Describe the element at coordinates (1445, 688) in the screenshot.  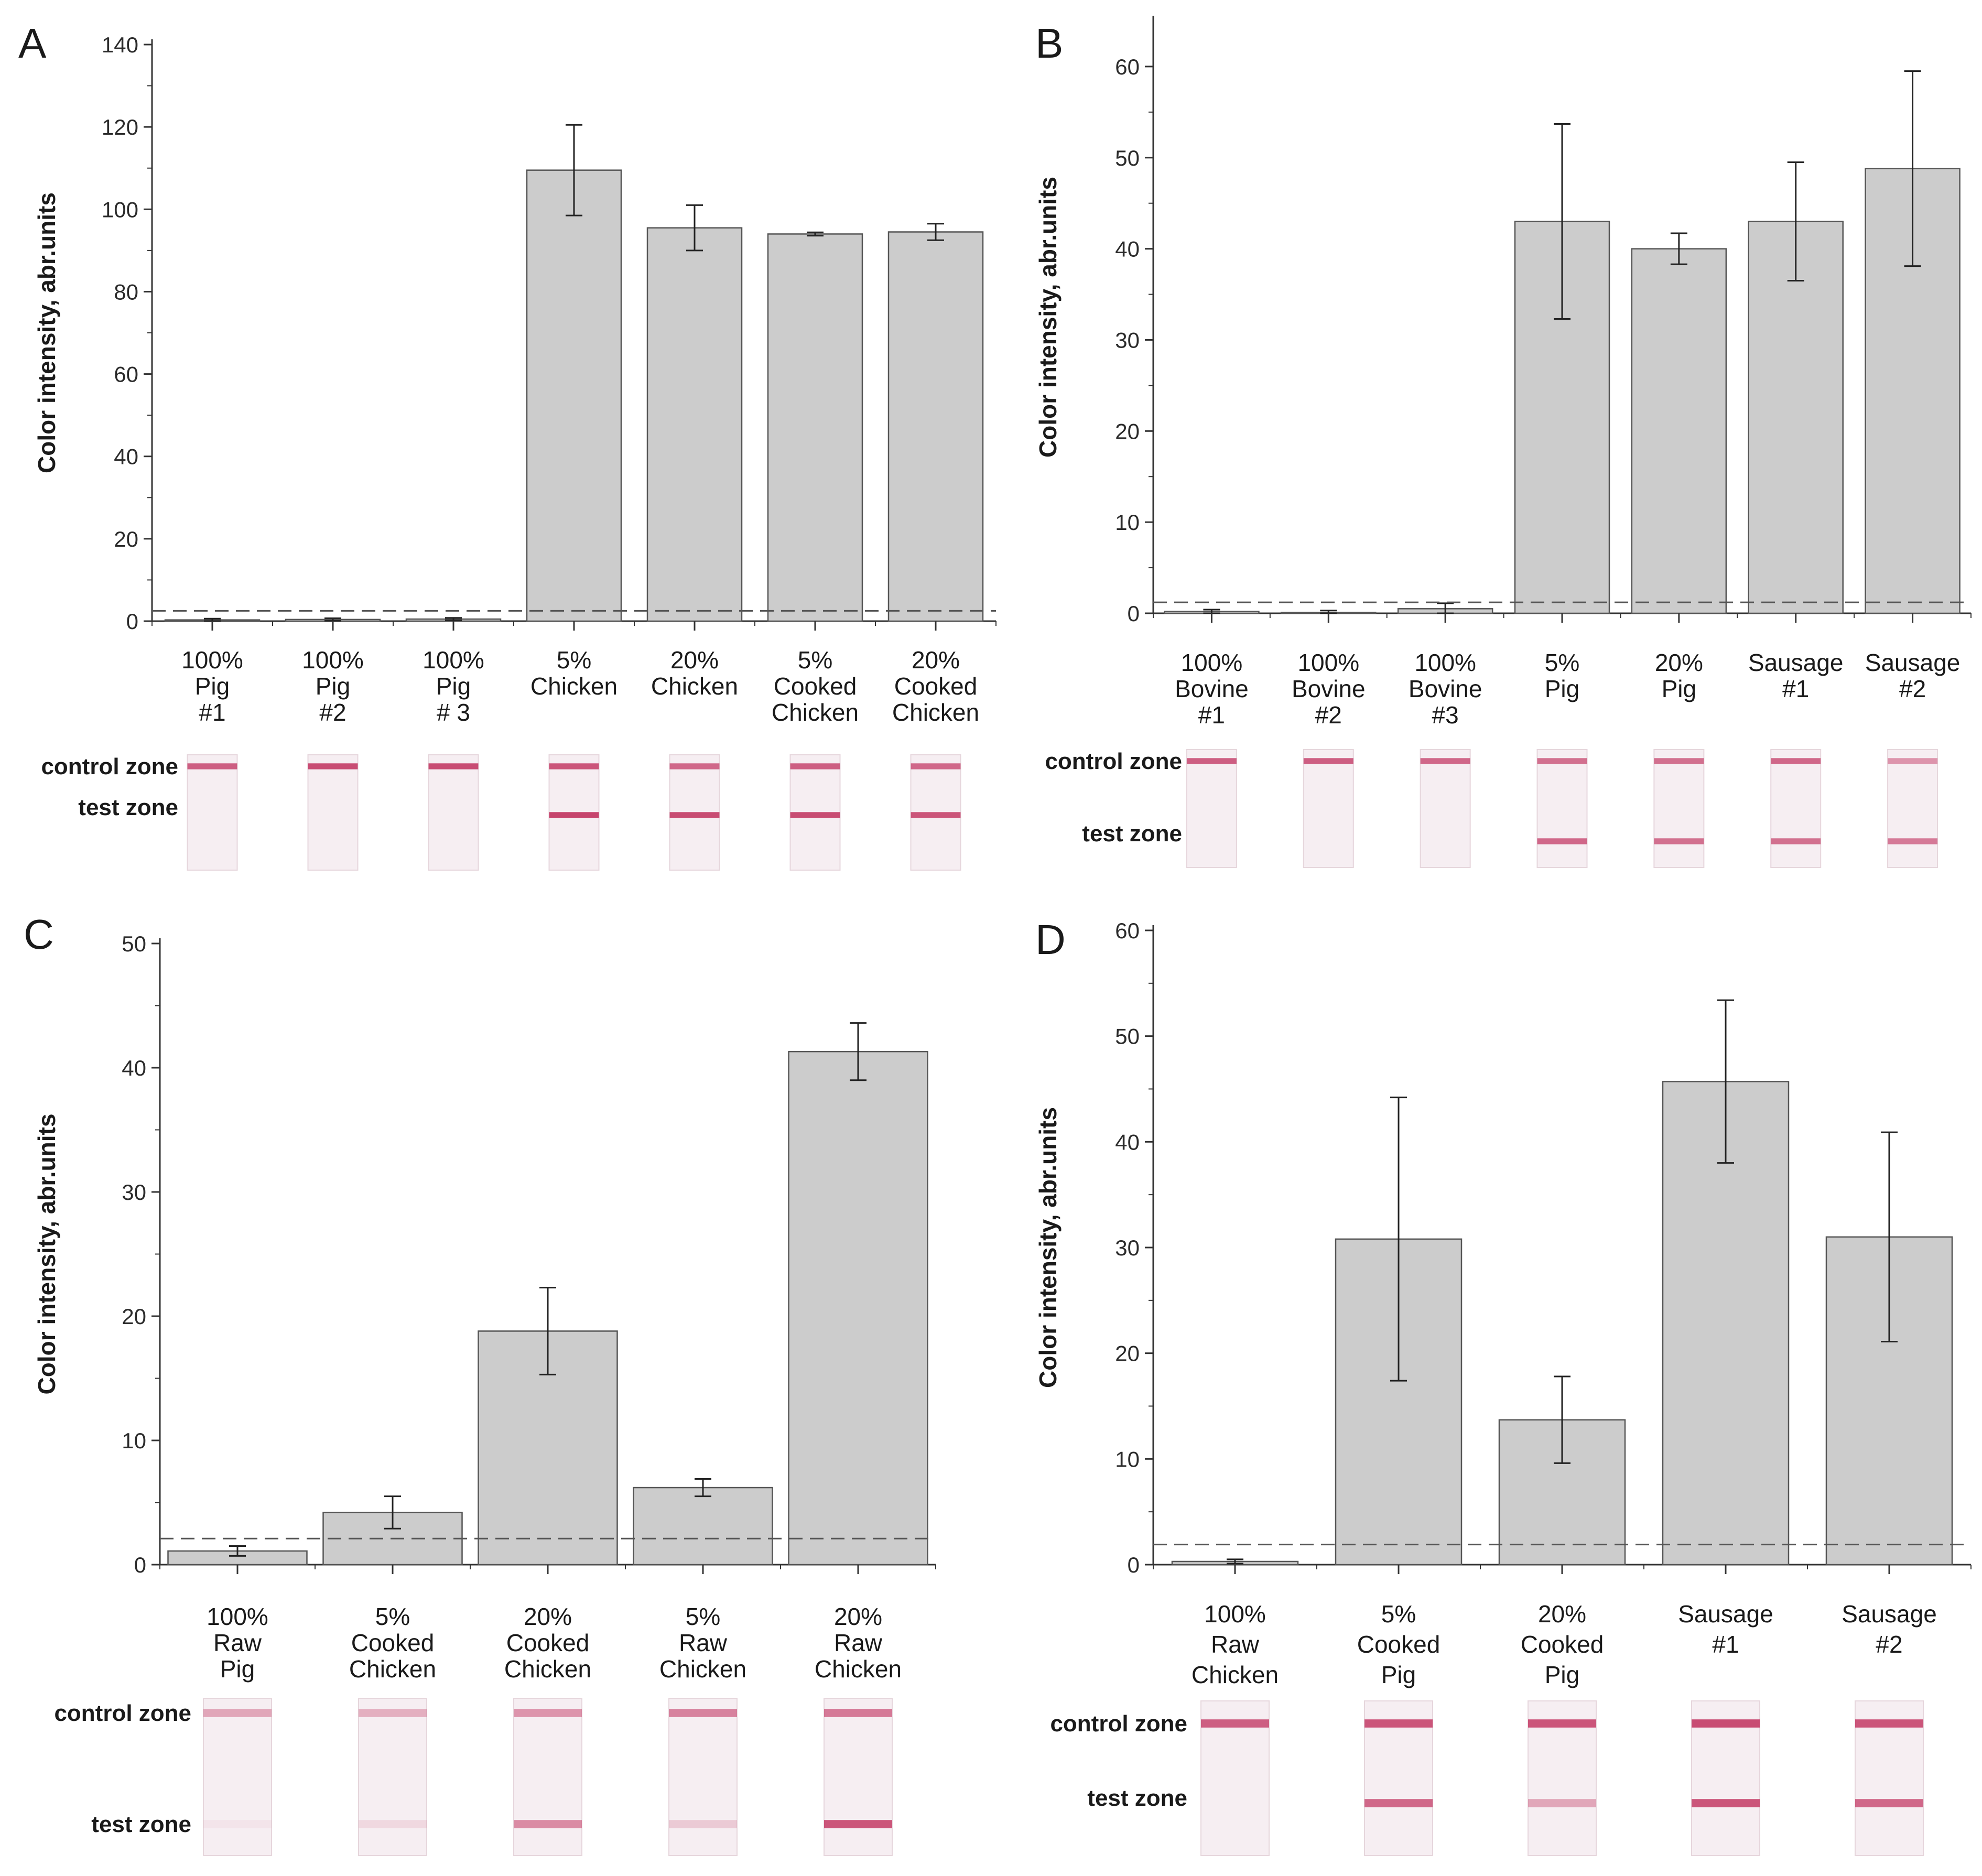
I see `x-tick-label: Bovine` at that location.